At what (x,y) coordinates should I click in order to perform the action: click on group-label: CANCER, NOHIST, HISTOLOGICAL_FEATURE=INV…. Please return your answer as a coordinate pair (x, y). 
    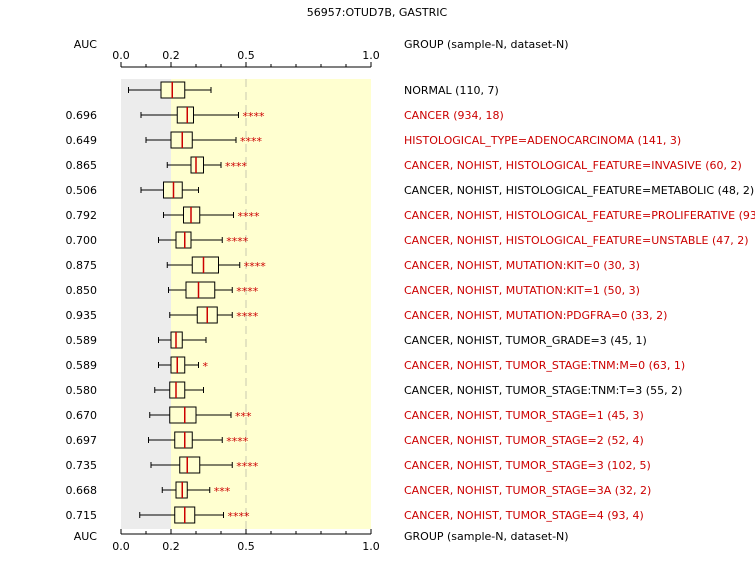
    Looking at the image, I should click on (573, 165).